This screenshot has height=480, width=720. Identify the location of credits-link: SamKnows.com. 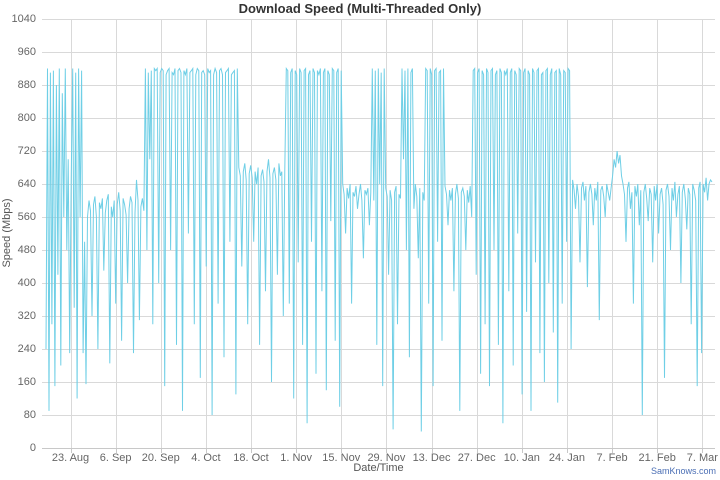
(683, 471).